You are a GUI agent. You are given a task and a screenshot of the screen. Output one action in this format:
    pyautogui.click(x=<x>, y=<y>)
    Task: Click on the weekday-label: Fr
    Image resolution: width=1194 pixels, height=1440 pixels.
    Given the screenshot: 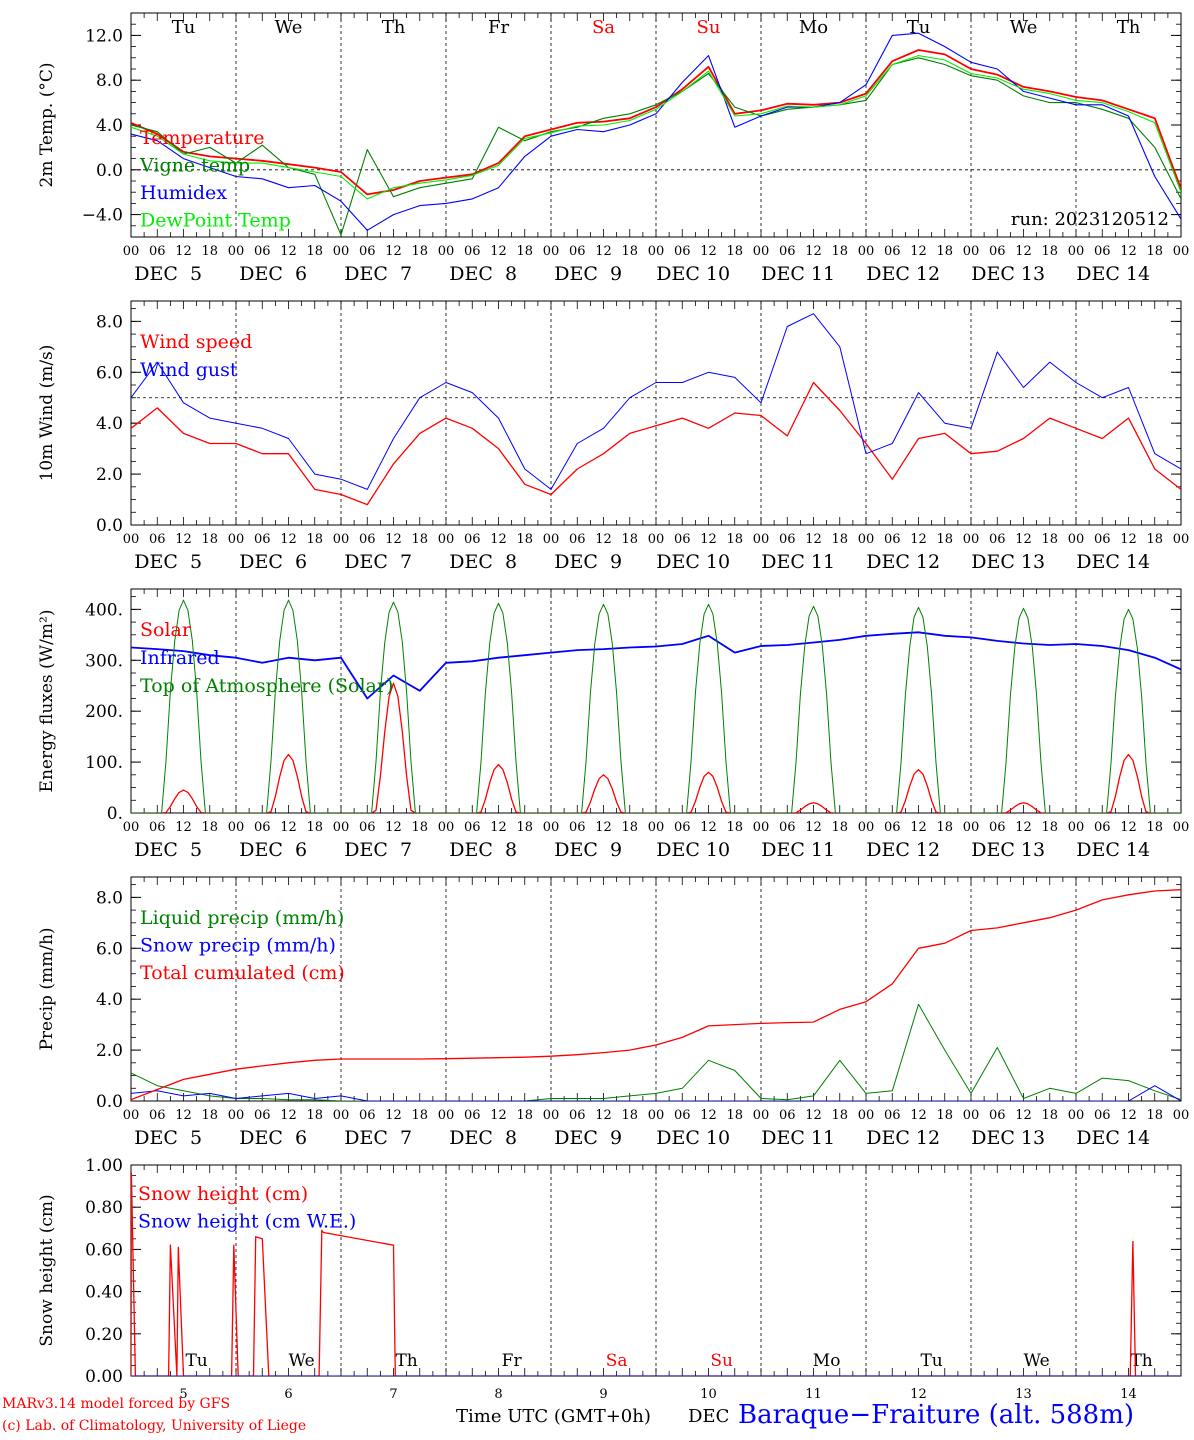 What is the action you would take?
    pyautogui.click(x=498, y=27)
    